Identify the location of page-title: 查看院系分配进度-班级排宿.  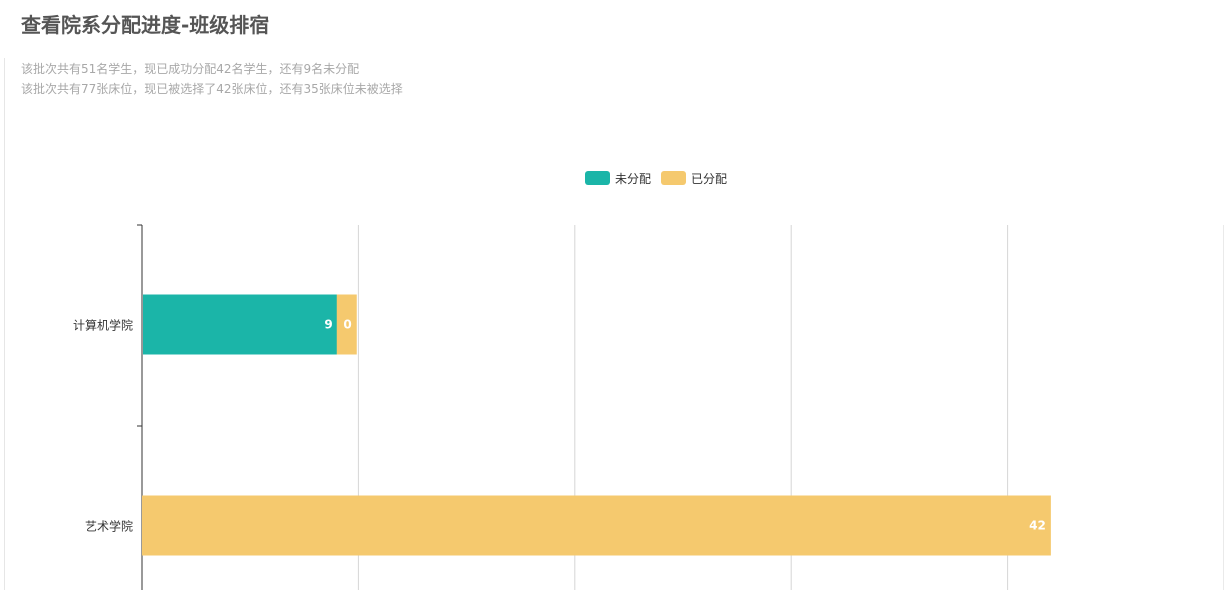
(145, 25).